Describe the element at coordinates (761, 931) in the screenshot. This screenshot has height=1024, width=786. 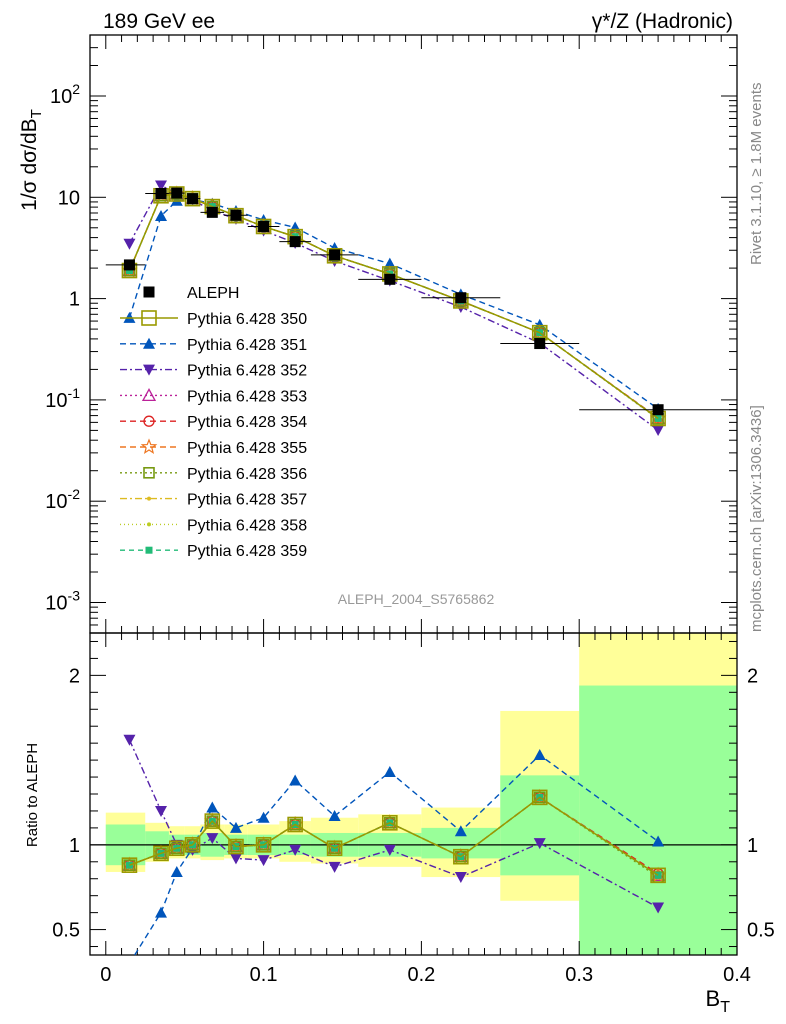
I see `ratio-y-tick-label-right: 0.5` at that location.